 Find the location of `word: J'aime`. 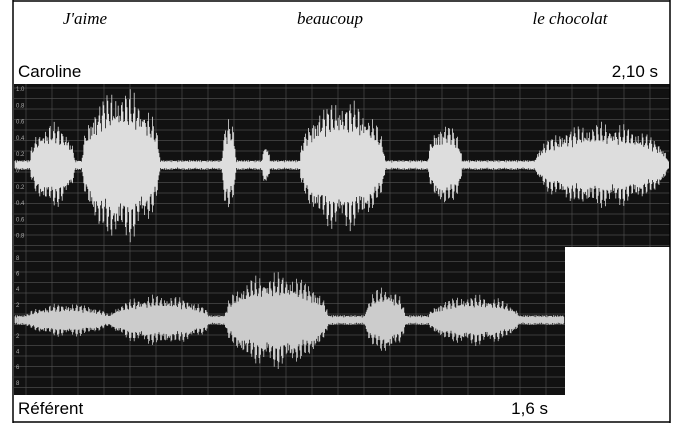

word: J'aime is located at coordinates (85, 18).